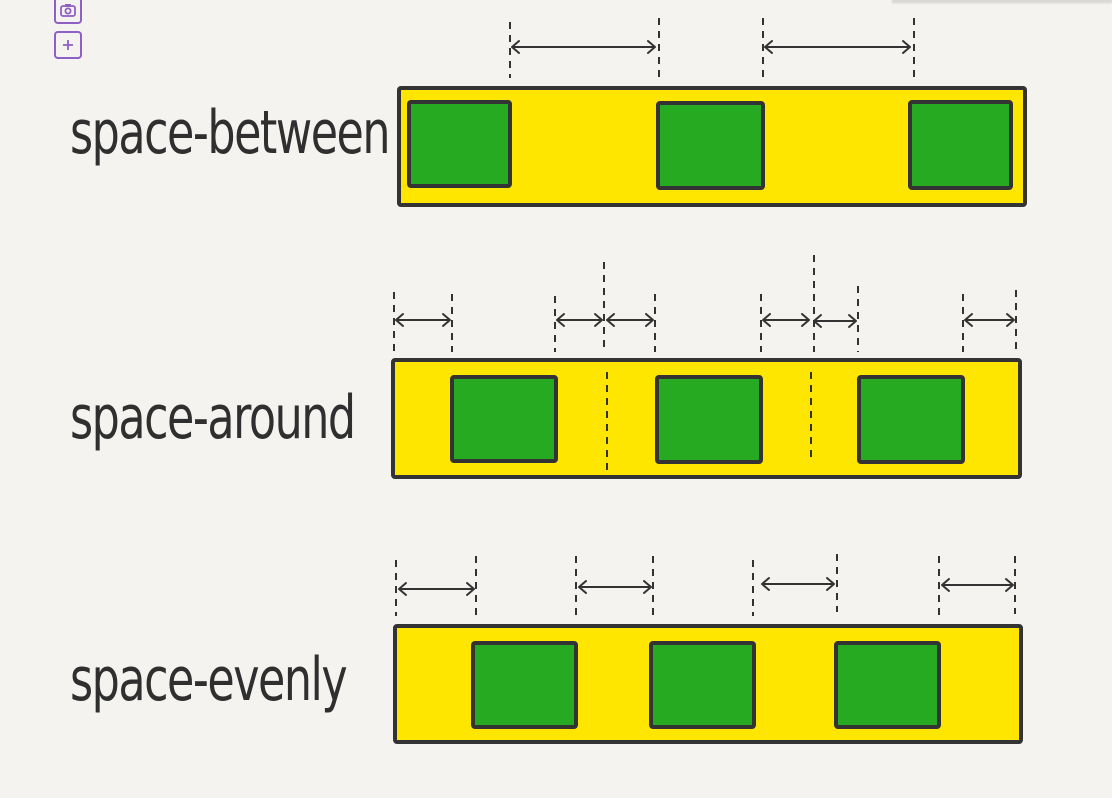  What do you see at coordinates (209, 680) in the screenshot?
I see `label-space-evenly: space-evenly` at bounding box center [209, 680].